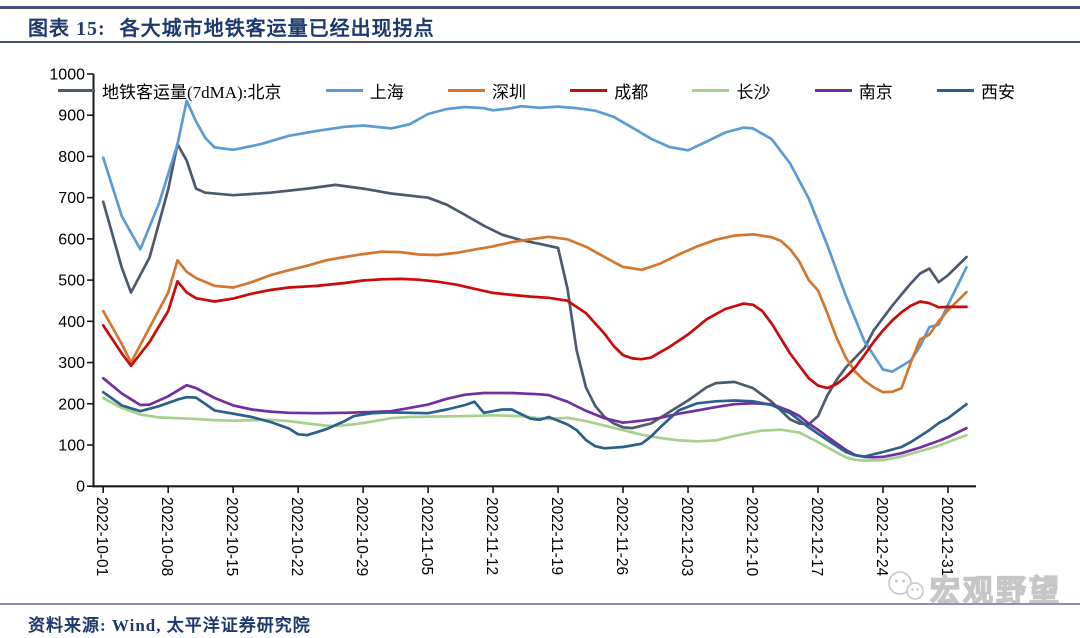 Image resolution: width=1080 pixels, height=638 pixels. I want to click on y-tick-label: 400, so click(71, 322).